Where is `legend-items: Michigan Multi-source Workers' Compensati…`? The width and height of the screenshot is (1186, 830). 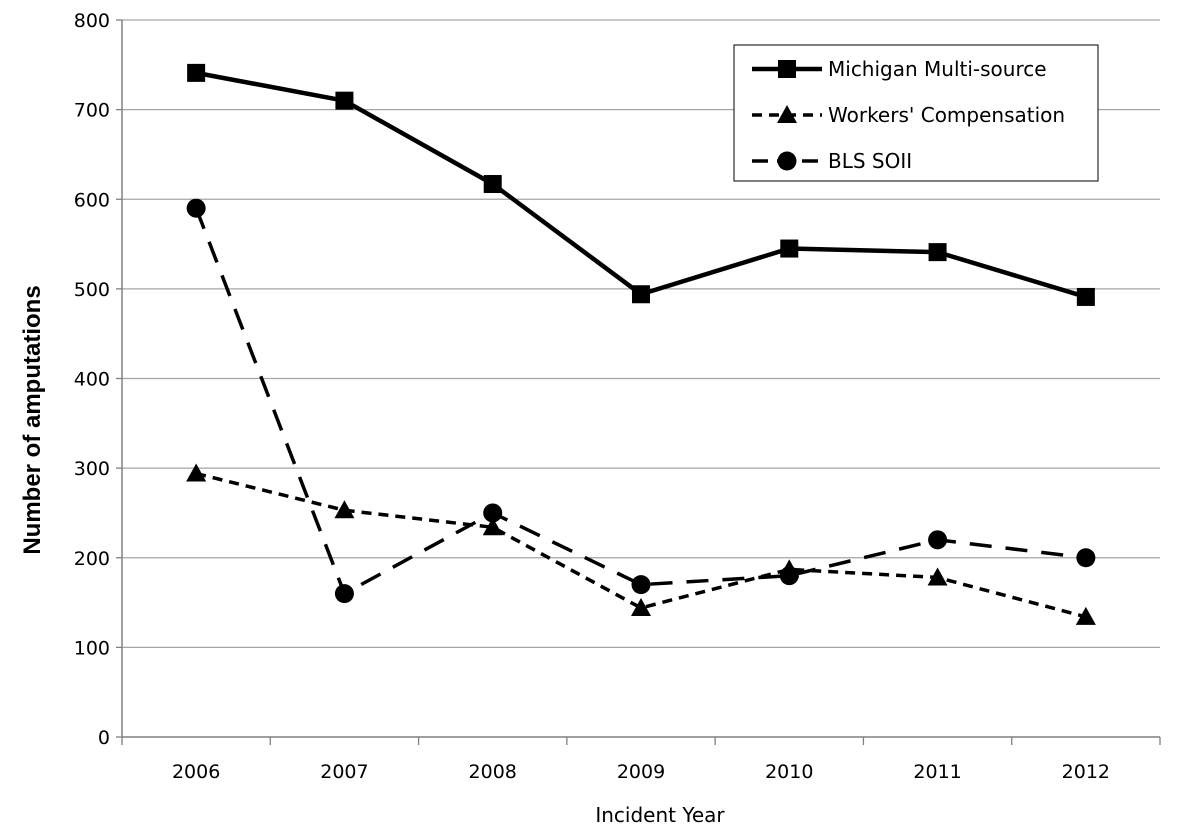
legend-items: Michigan Multi-source Workers' Compensati… is located at coordinates (908, 115).